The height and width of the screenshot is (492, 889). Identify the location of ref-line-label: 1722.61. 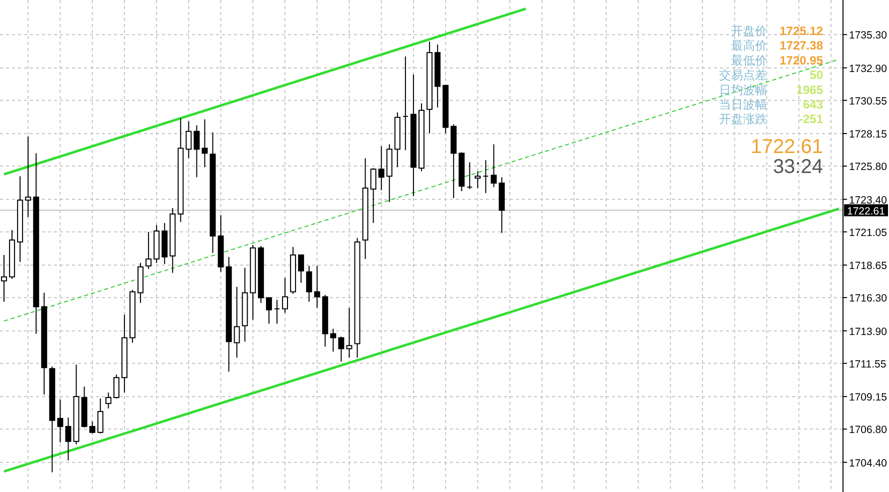
(866, 211).